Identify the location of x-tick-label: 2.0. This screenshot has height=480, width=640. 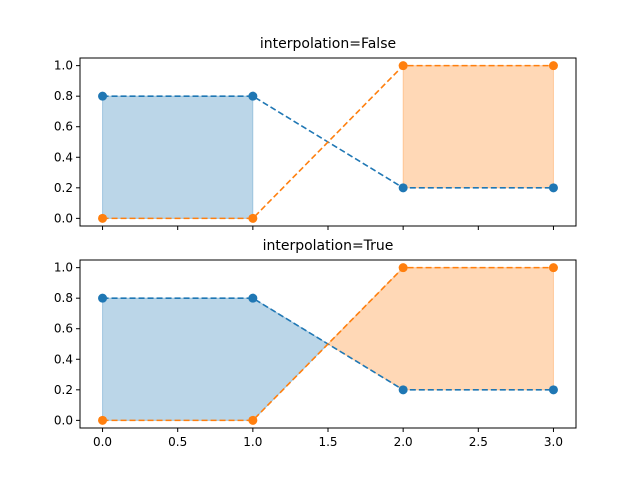
(403, 442).